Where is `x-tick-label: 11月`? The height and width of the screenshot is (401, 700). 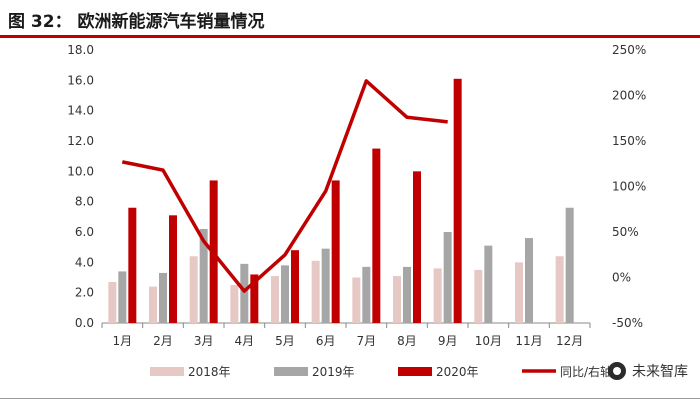
x-tick-label: 11月 is located at coordinates (528, 341).